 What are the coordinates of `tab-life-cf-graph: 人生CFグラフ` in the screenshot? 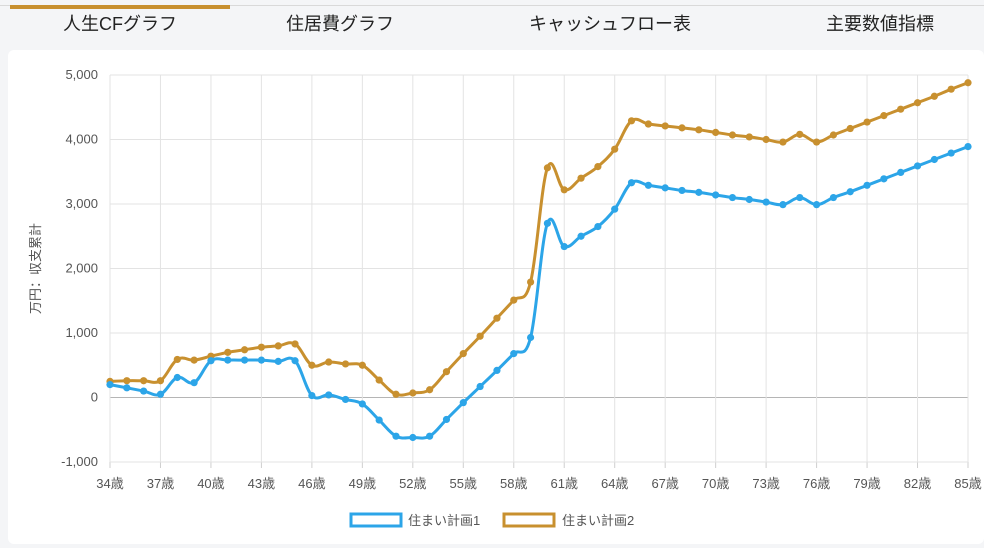 It's located at (120, 22).